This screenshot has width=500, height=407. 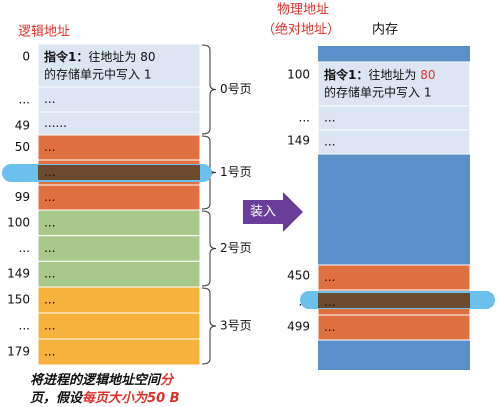 What do you see at coordinates (26, 57) in the screenshot?
I see `address-label: 0` at bounding box center [26, 57].